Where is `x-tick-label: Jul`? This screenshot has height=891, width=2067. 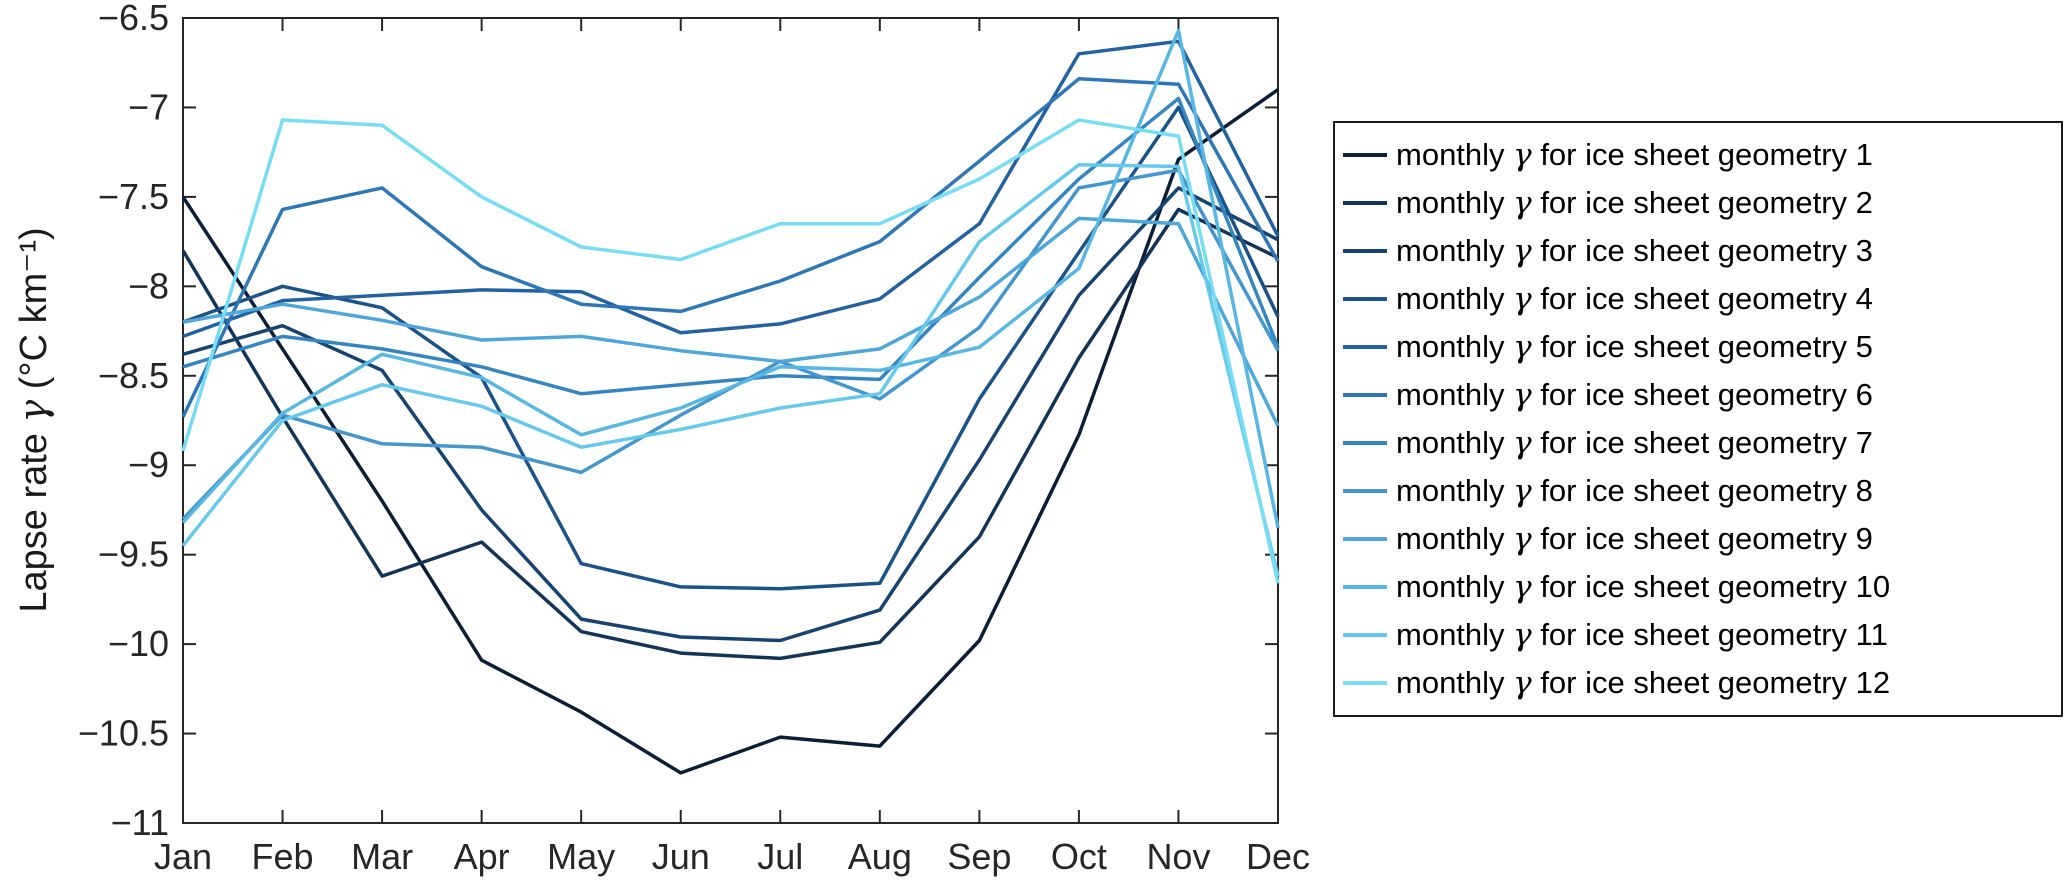
x-tick-label: Jul is located at coordinates (780, 856).